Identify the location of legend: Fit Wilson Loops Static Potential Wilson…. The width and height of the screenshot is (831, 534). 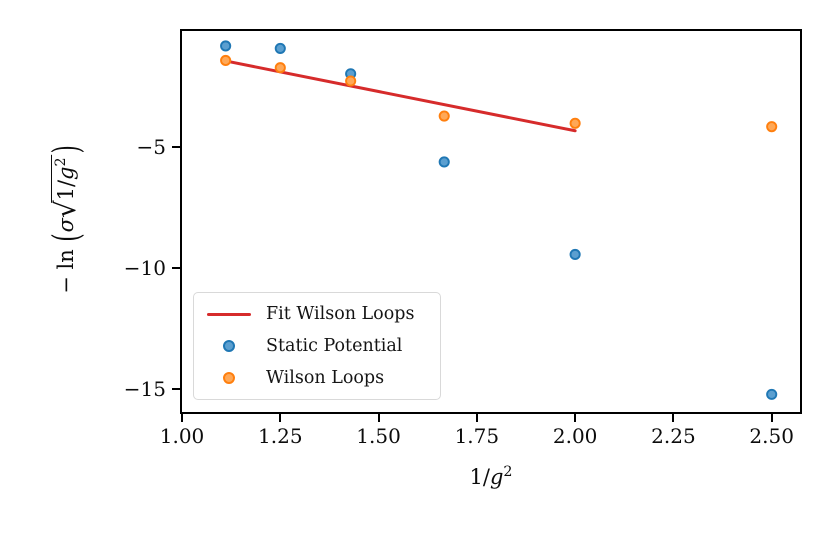
(317, 346).